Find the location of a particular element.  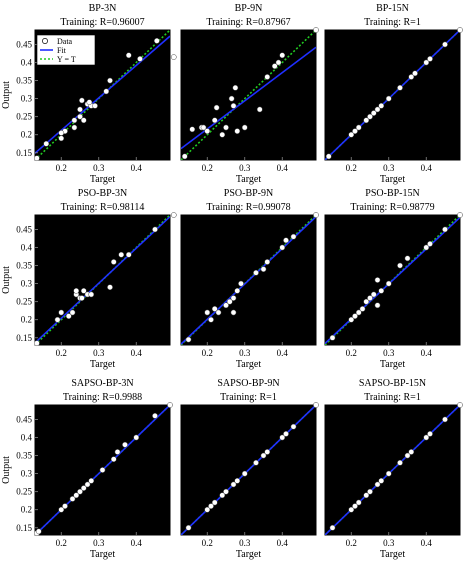

chart-title: SAPSO-BP-3N is located at coordinates (102, 383).